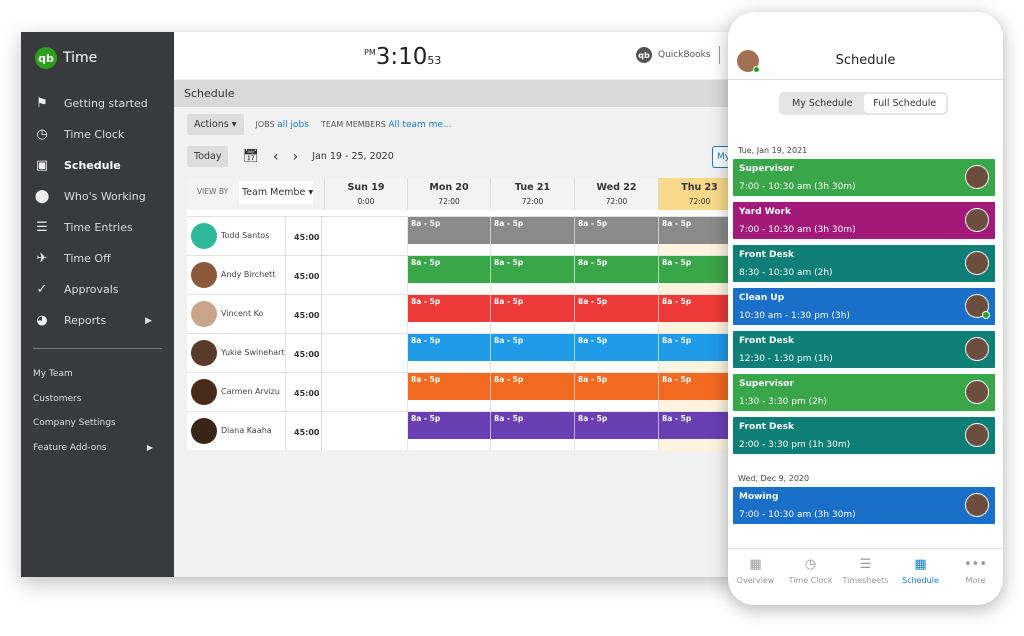  Describe the element at coordinates (864, 349) in the screenshot. I see `shift-card: Front Desk 12:30 - 1:30 pm (1h)` at that location.